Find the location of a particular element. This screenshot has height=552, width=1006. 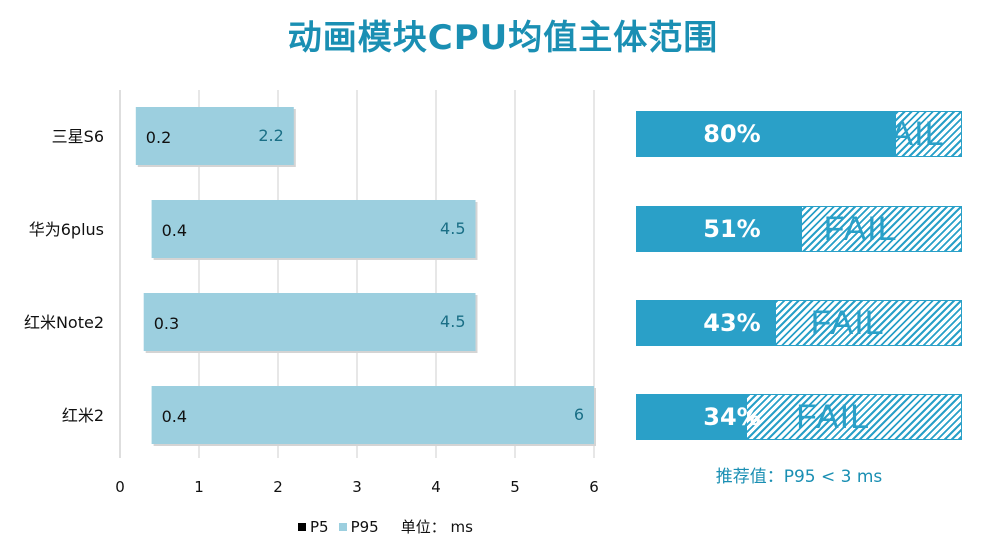

legend-item-p95: P95 is located at coordinates (358, 526).